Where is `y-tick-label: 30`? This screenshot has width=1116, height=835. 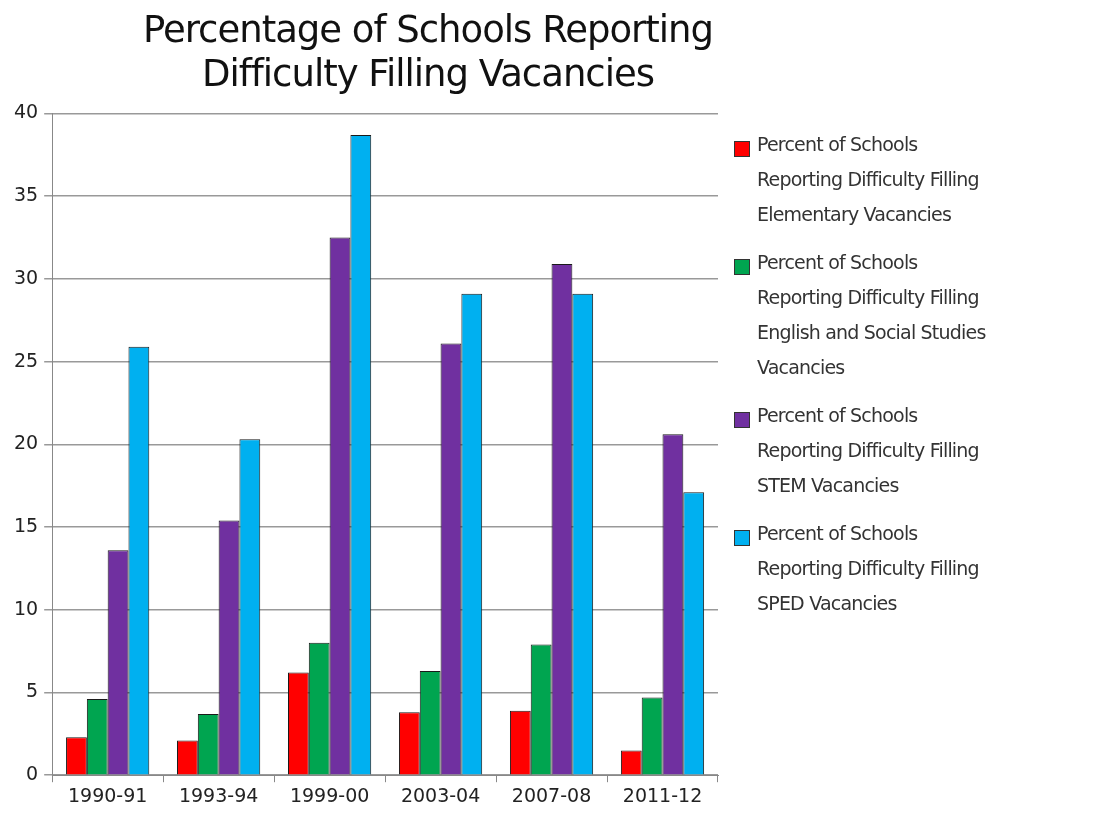
y-tick-label: 30 is located at coordinates (26, 276).